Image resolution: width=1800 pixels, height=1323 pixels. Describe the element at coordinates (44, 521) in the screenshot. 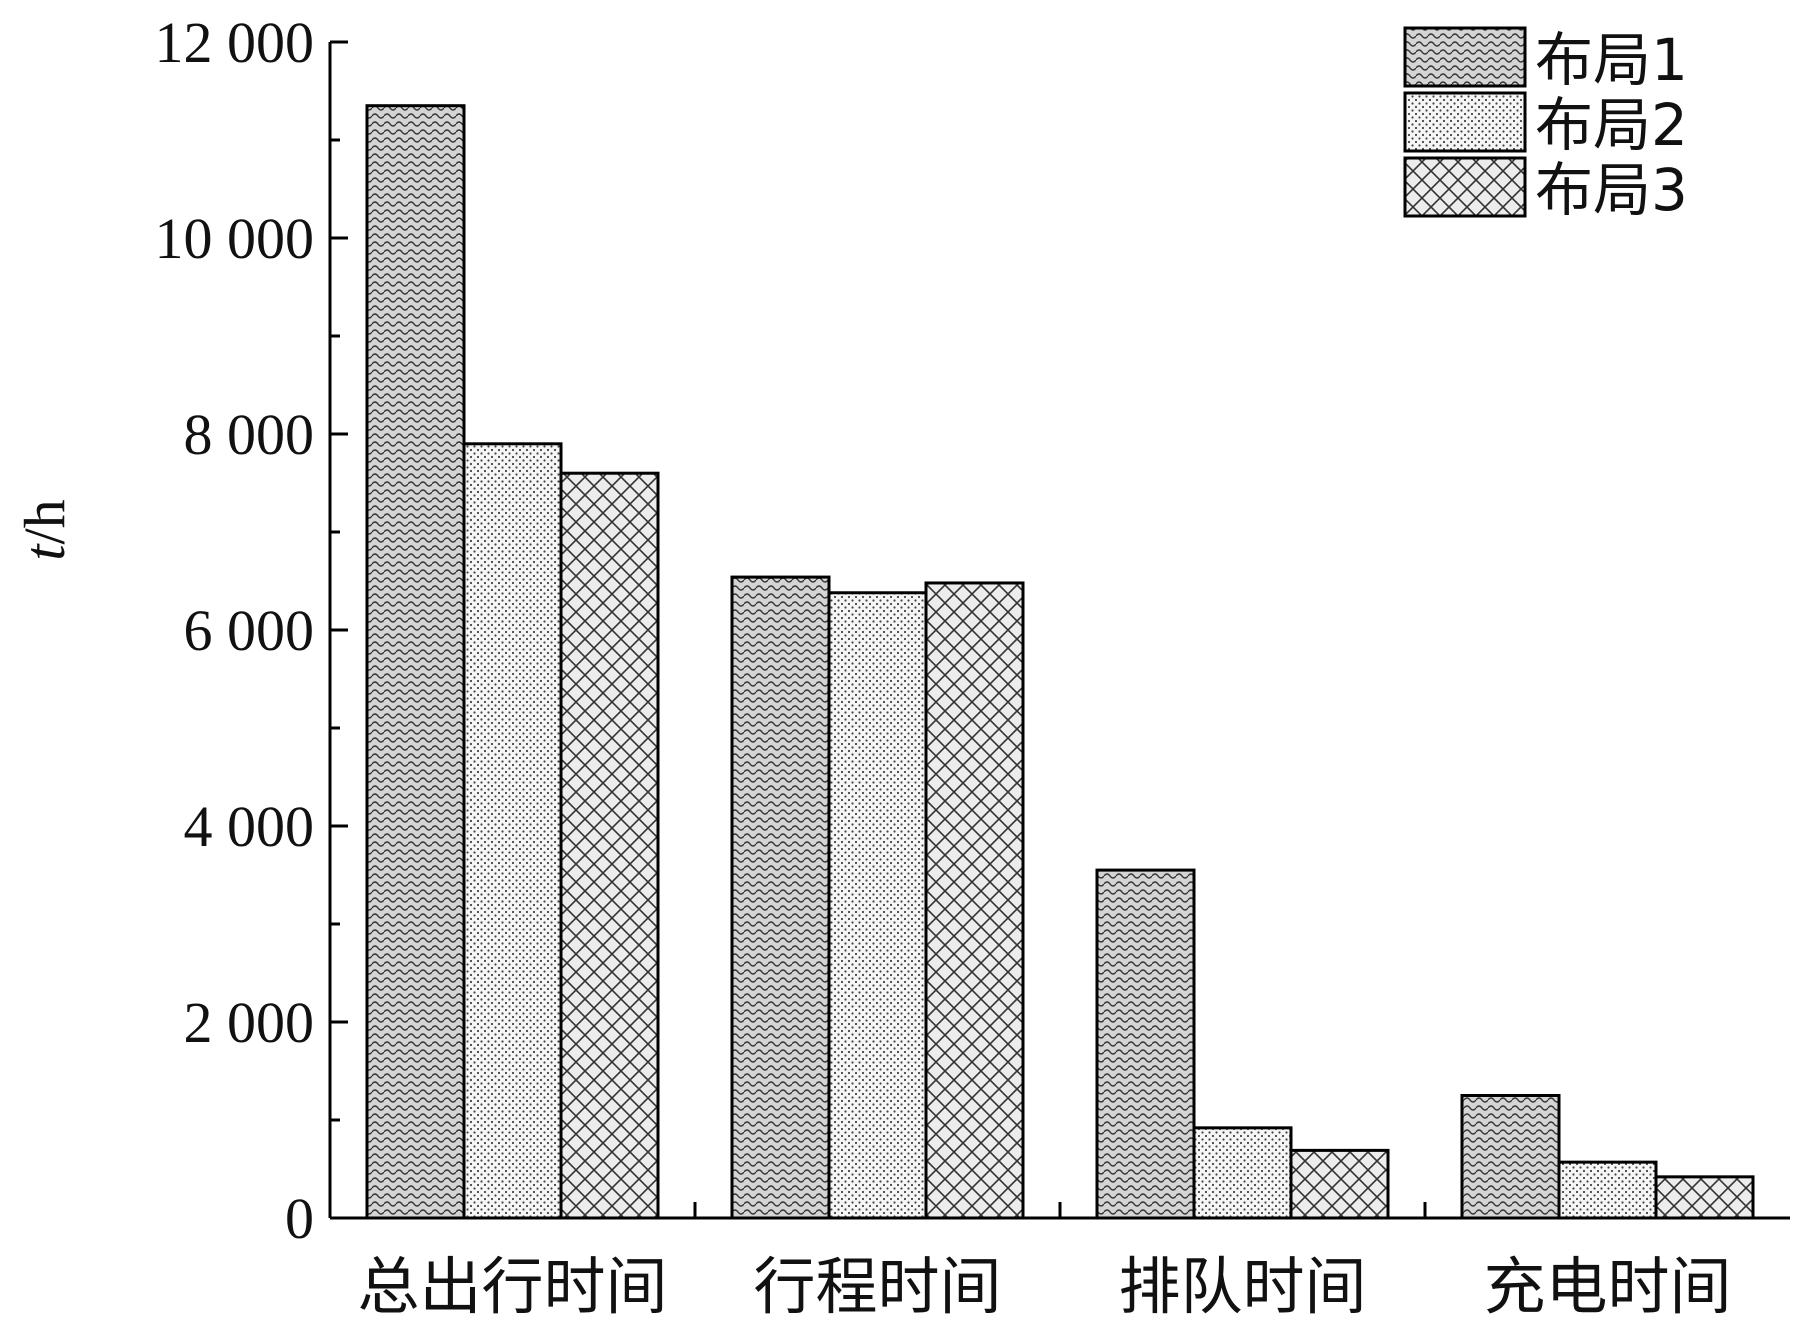

I see `y-axis-title-unit: /h` at that location.